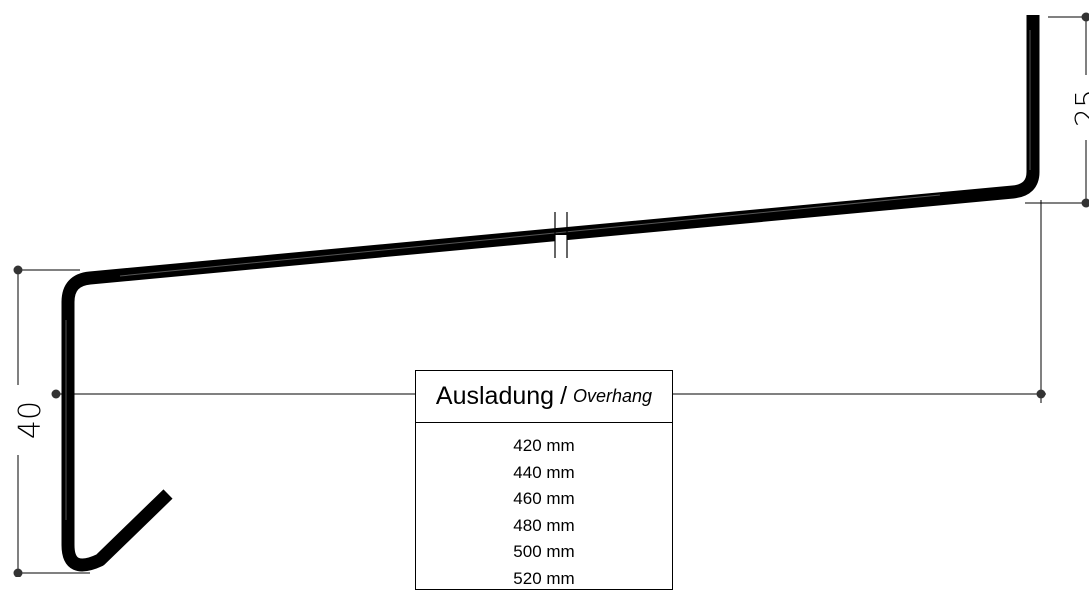 The image size is (1089, 592). Describe the element at coordinates (544, 446) in the screenshot. I see `list-item: 420 mm` at that location.